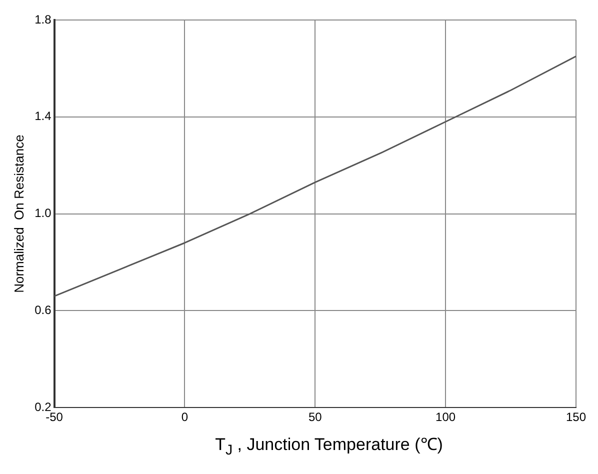  What do you see at coordinates (184, 417) in the screenshot?
I see `x-tick-label: 0` at bounding box center [184, 417].